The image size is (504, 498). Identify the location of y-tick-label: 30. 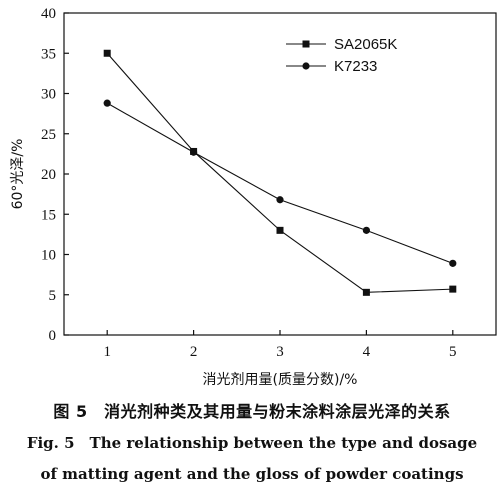
(48, 95).